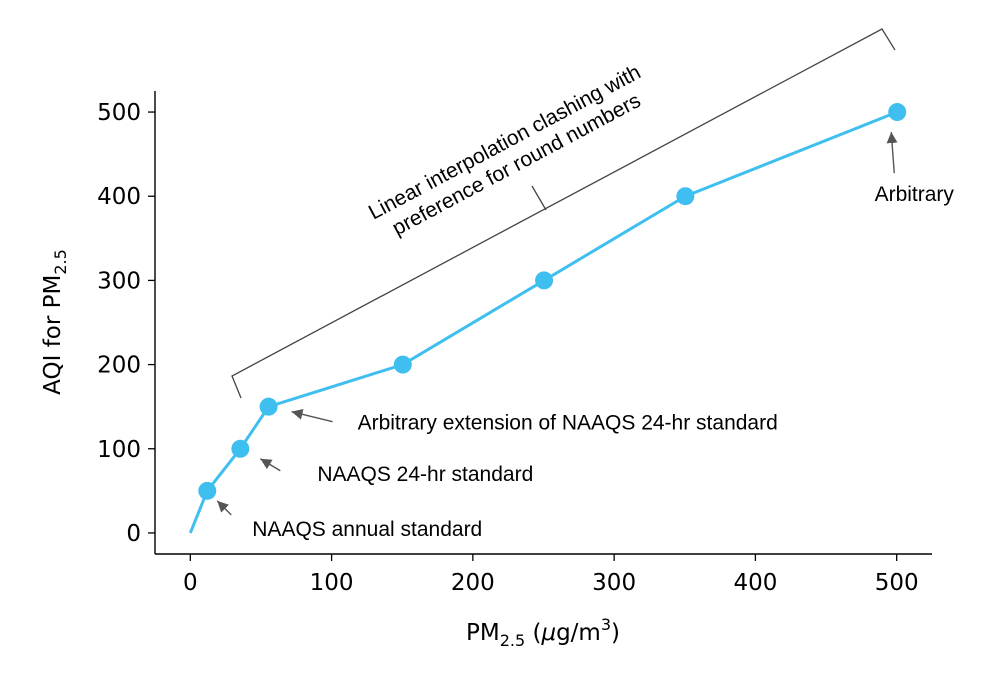 This screenshot has height=680, width=982. What do you see at coordinates (915, 194) in the screenshot?
I see `annotation-label-arbitrary-top: Arbitrary` at bounding box center [915, 194].